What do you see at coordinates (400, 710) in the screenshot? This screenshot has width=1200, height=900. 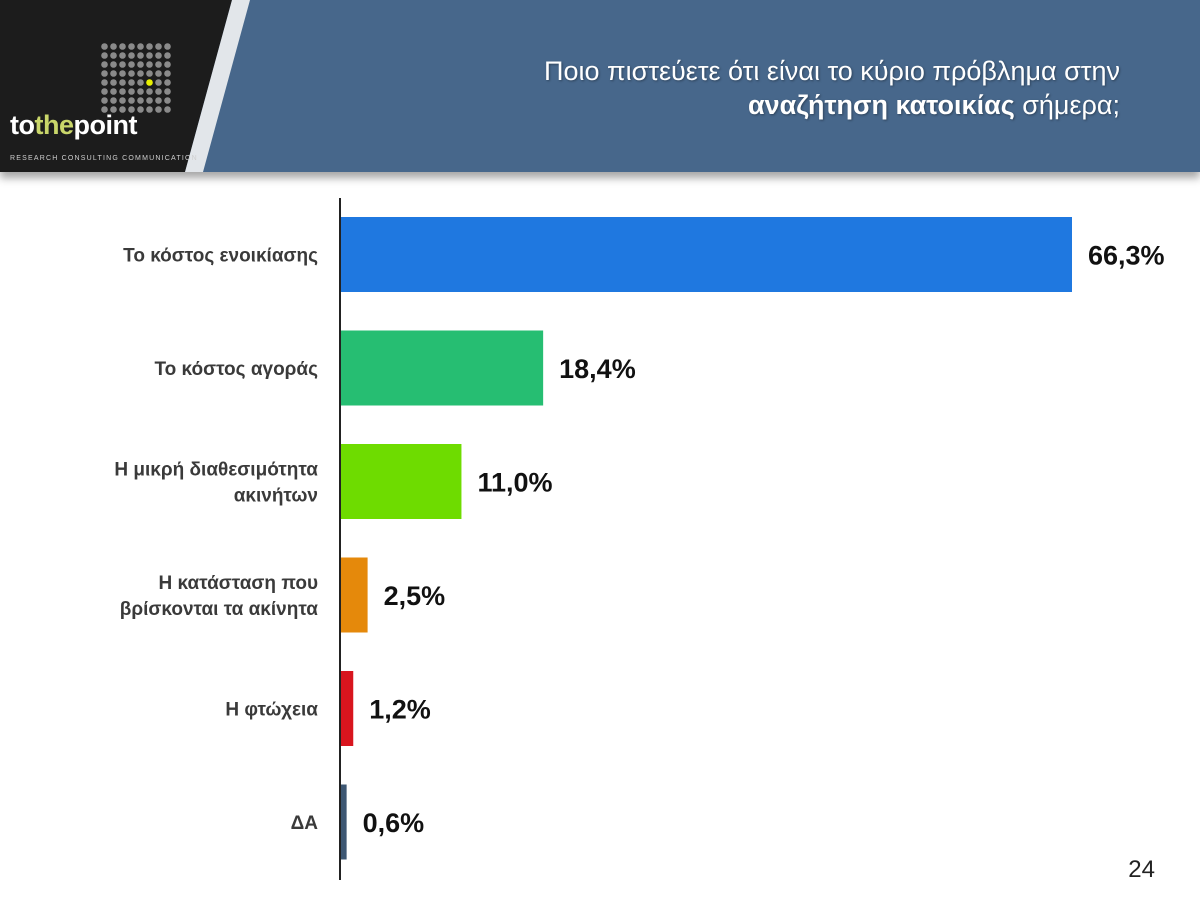 I see `value-label: 1,2%` at bounding box center [400, 710].